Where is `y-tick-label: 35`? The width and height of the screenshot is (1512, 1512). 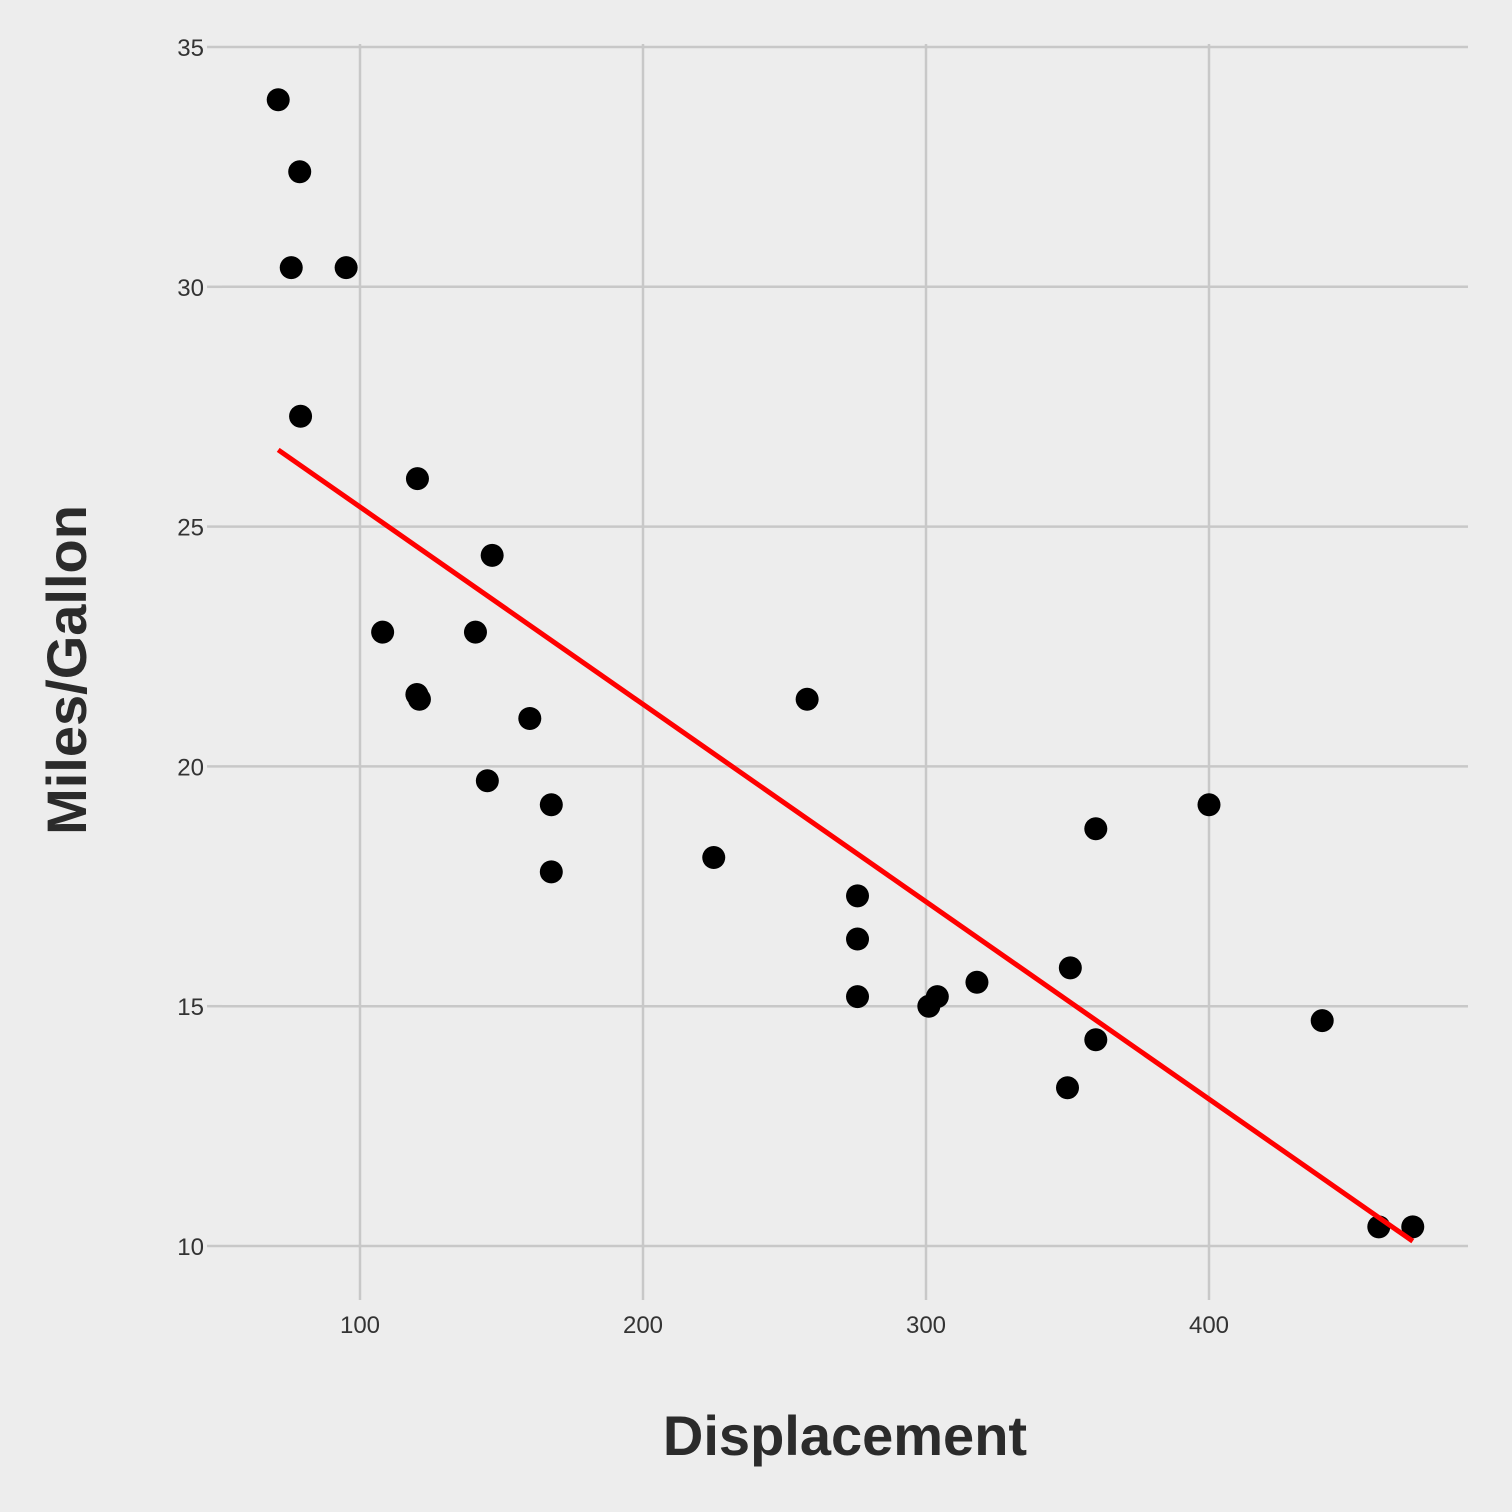 y-tick-label: 35 is located at coordinates (190, 48).